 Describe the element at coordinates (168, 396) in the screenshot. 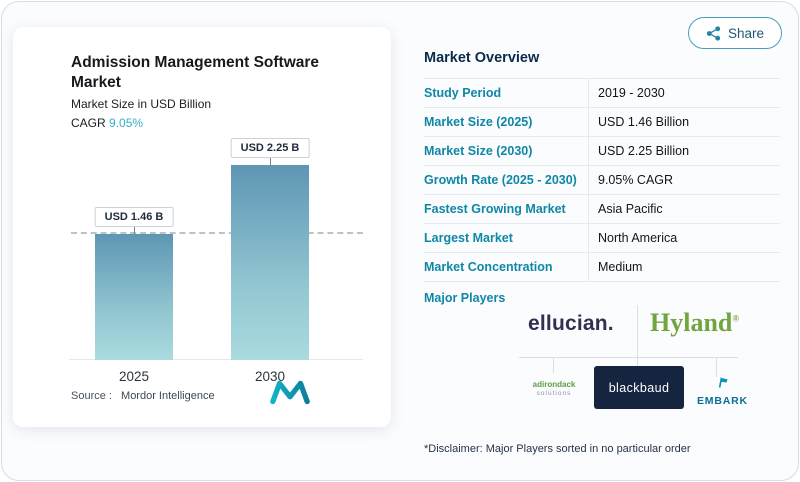

I see `source-name: Mordor Intelligence` at that location.